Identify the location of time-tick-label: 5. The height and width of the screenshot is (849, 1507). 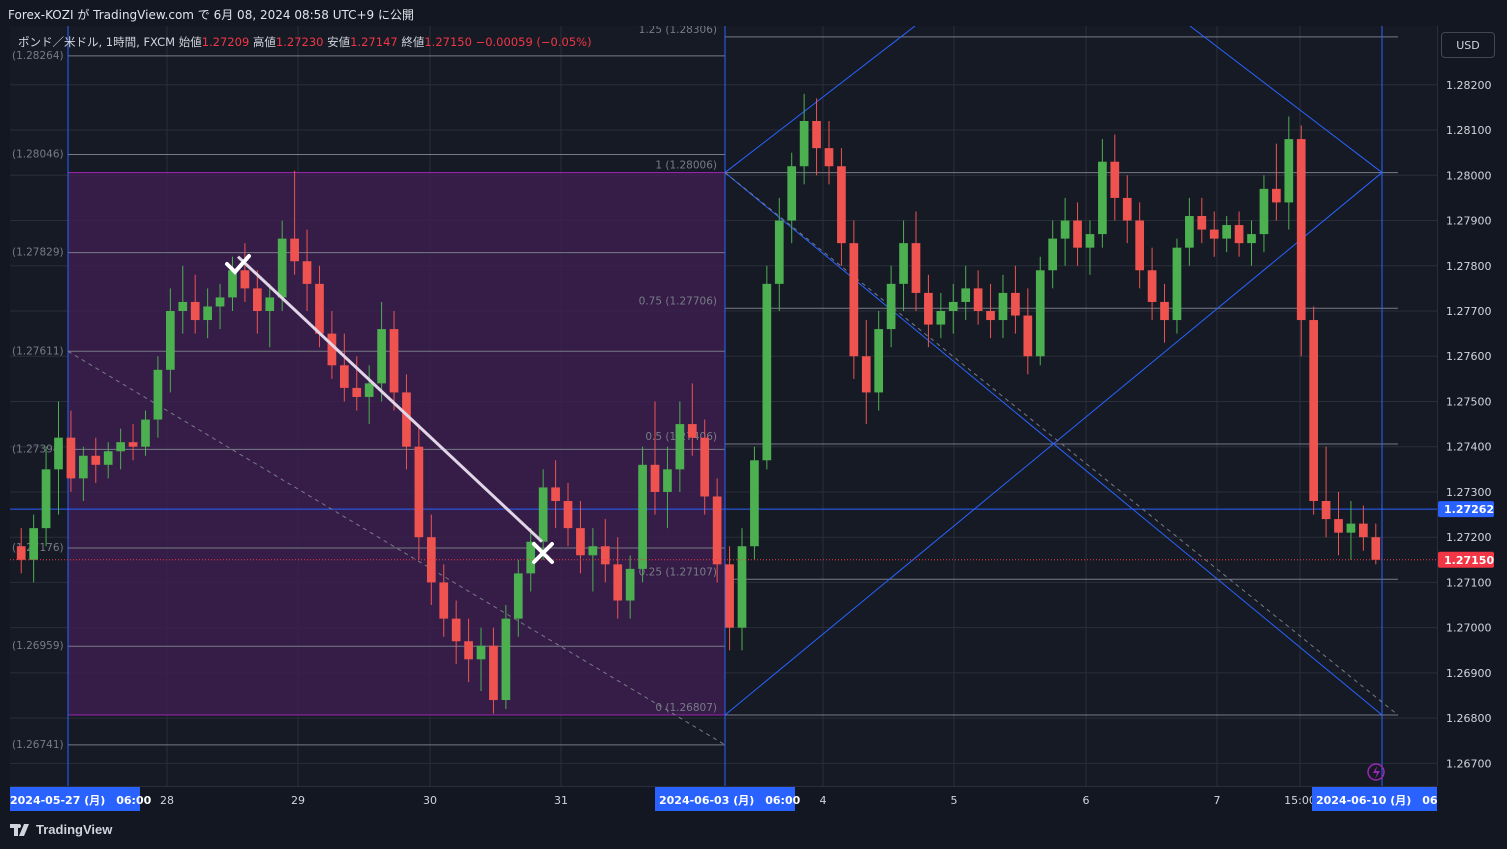
(954, 800).